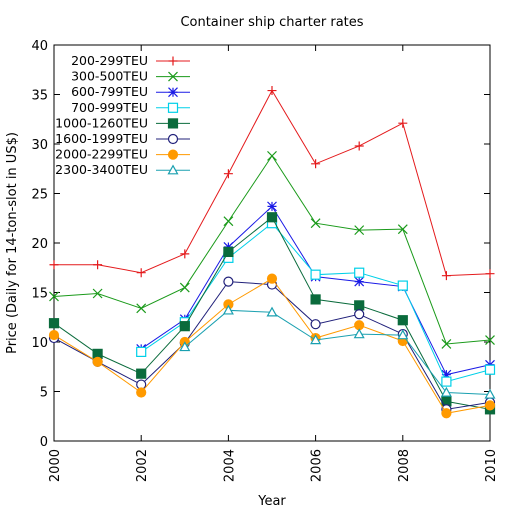 Image resolution: width=512 pixels, height=512 pixels. What do you see at coordinates (101, 138) in the screenshot?
I see `legend-label: 1600-1999TEU` at bounding box center [101, 138].